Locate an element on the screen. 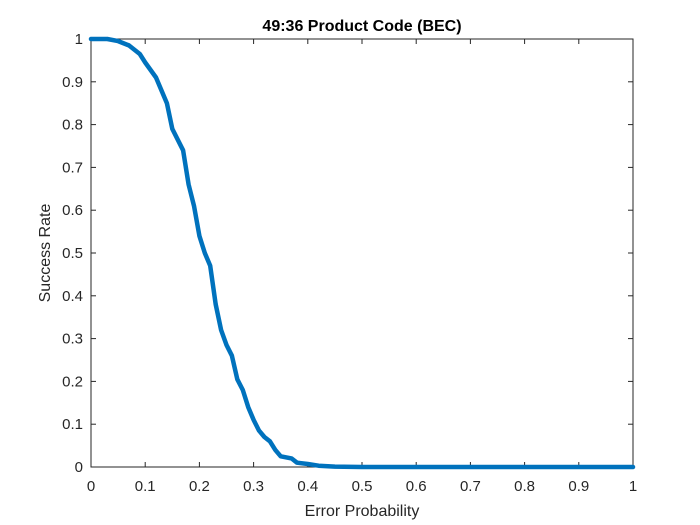  y-tick-label: 0 is located at coordinates (79, 467).